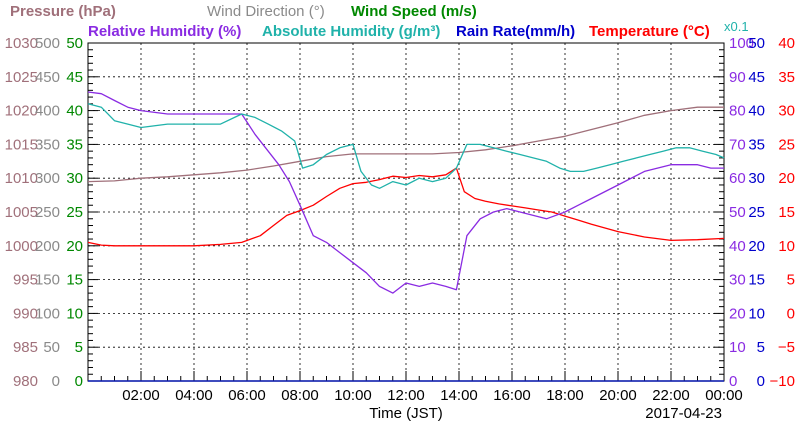 The width and height of the screenshot is (800, 434). Describe the element at coordinates (25, 313) in the screenshot. I see `pressure-tick-label: 990` at that location.